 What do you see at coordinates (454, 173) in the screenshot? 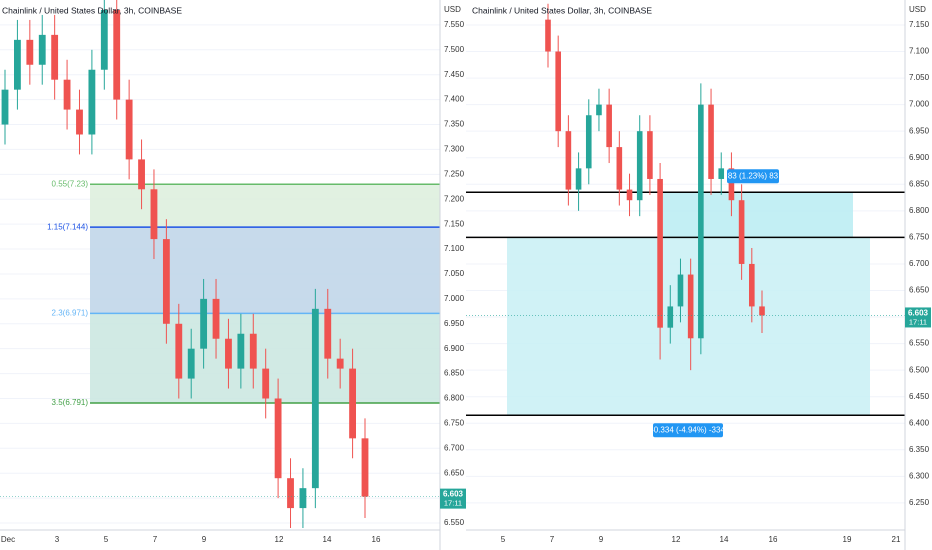
I see `y-tick-label: 7.250` at bounding box center [454, 173].